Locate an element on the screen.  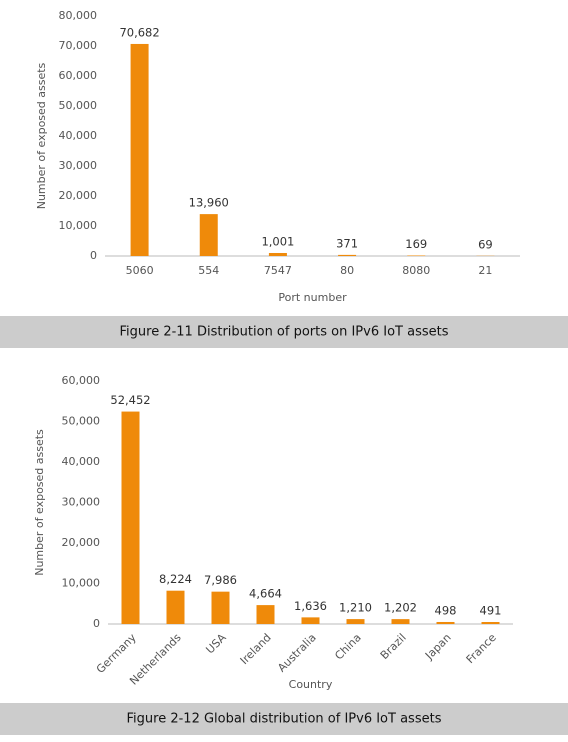
x-tick-label: 80 is located at coordinates (347, 270).